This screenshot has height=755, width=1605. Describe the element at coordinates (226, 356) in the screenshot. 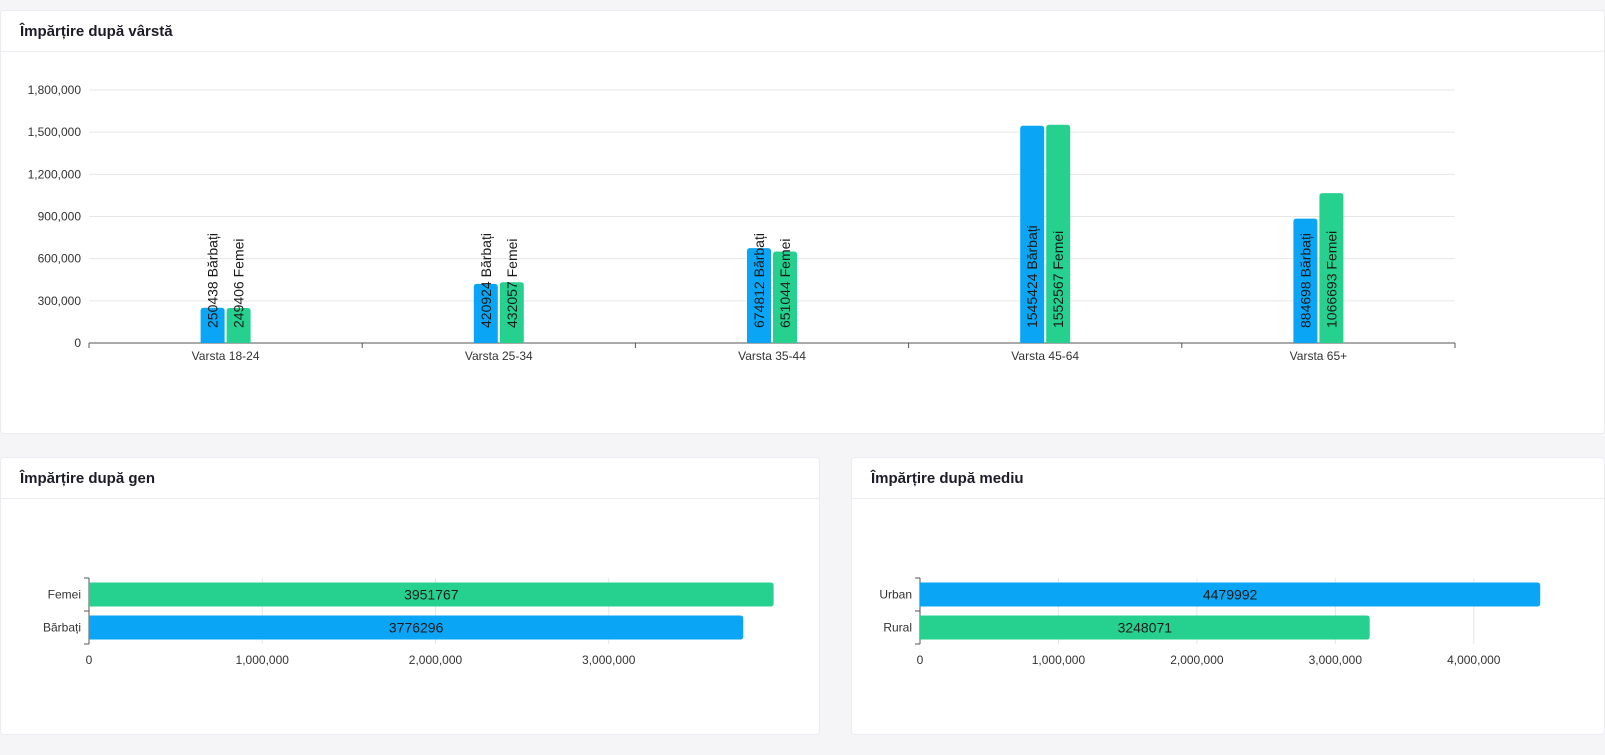

I see `x-tick-label: Varsta 18-24` at that location.